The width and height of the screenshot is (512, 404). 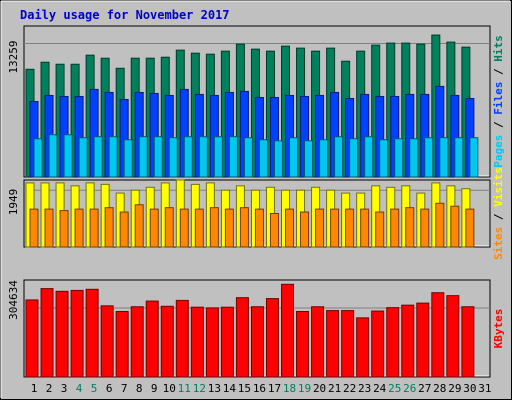 What do you see at coordinates (289, 388) in the screenshot?
I see `x-tick-label-18: 18` at bounding box center [289, 388].